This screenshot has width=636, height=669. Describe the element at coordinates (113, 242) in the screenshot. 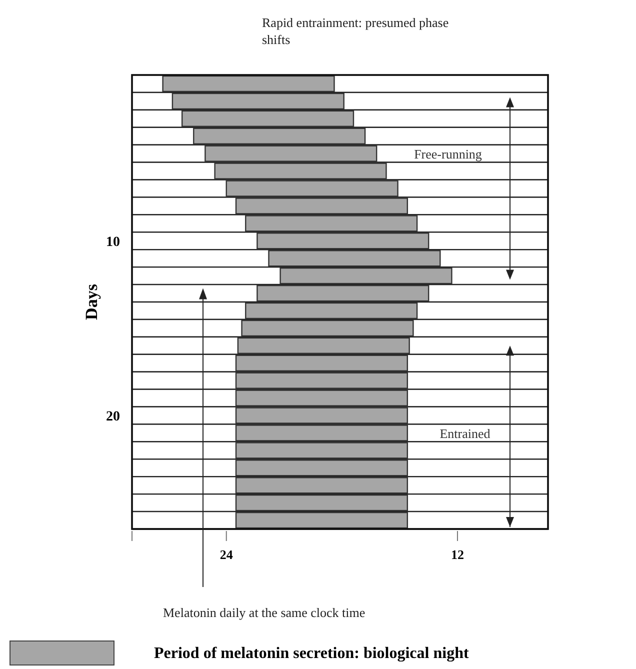

I see `y-tick-label: 10` at that location.